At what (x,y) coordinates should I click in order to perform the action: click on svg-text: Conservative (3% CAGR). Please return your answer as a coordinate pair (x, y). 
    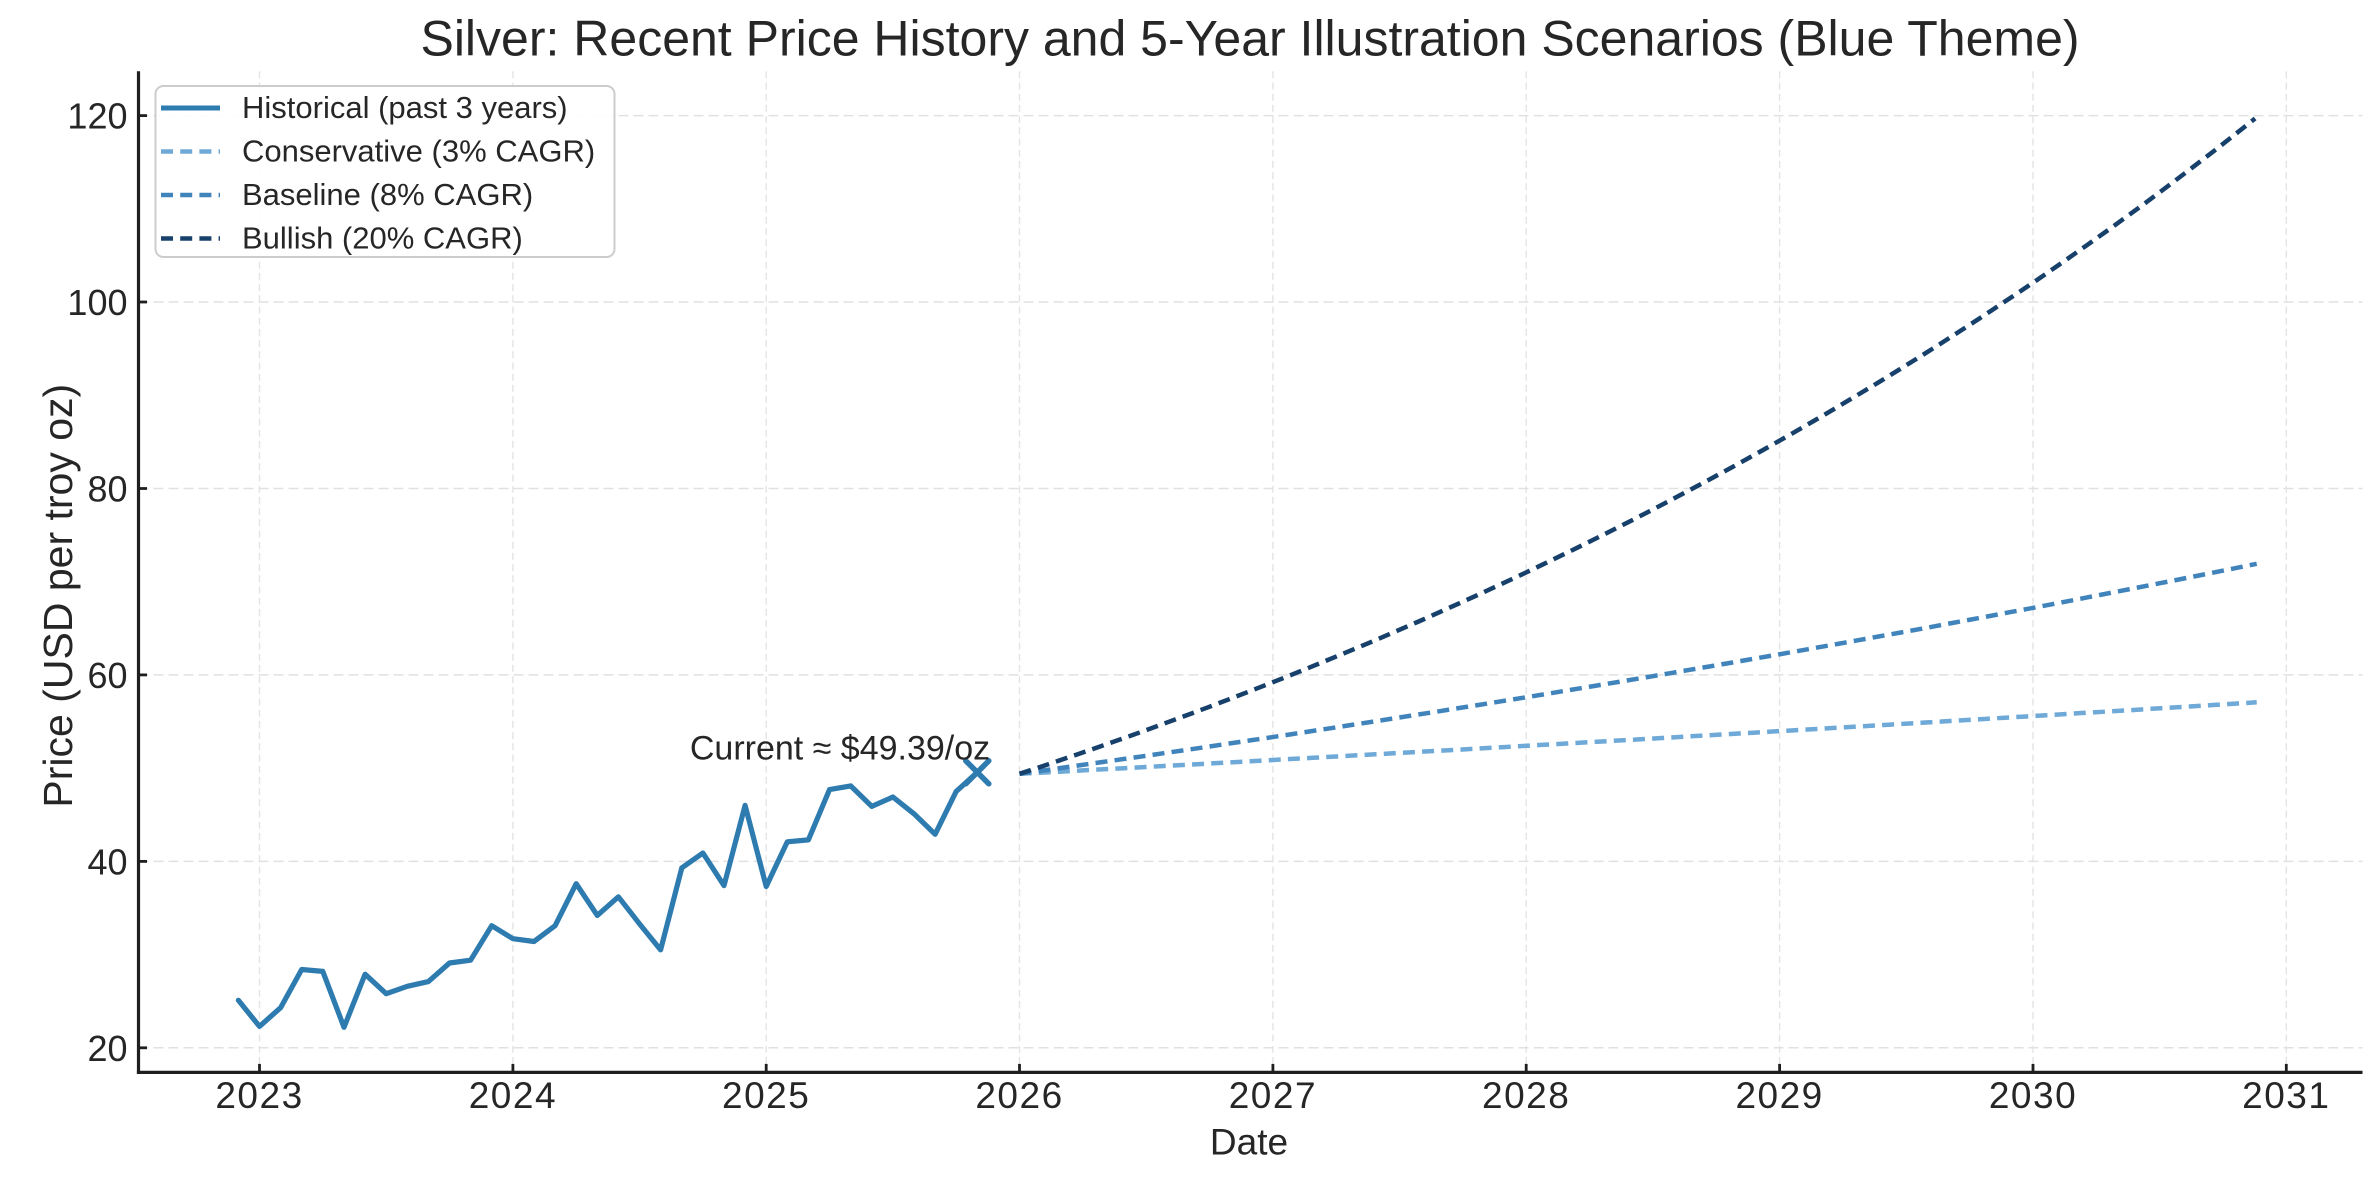
    Looking at the image, I should click on (418, 151).